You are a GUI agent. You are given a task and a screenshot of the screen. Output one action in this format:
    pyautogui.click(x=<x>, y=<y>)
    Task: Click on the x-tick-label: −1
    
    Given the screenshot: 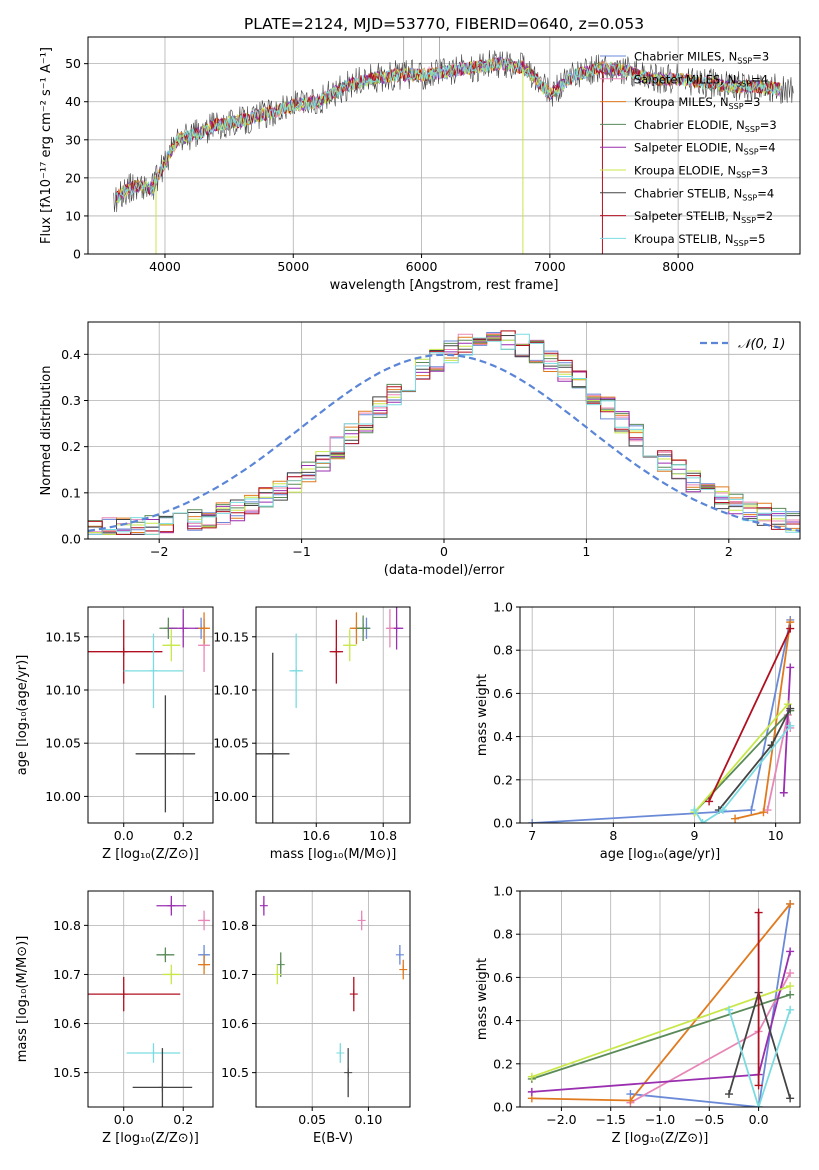 What is the action you would take?
    pyautogui.click(x=301, y=551)
    